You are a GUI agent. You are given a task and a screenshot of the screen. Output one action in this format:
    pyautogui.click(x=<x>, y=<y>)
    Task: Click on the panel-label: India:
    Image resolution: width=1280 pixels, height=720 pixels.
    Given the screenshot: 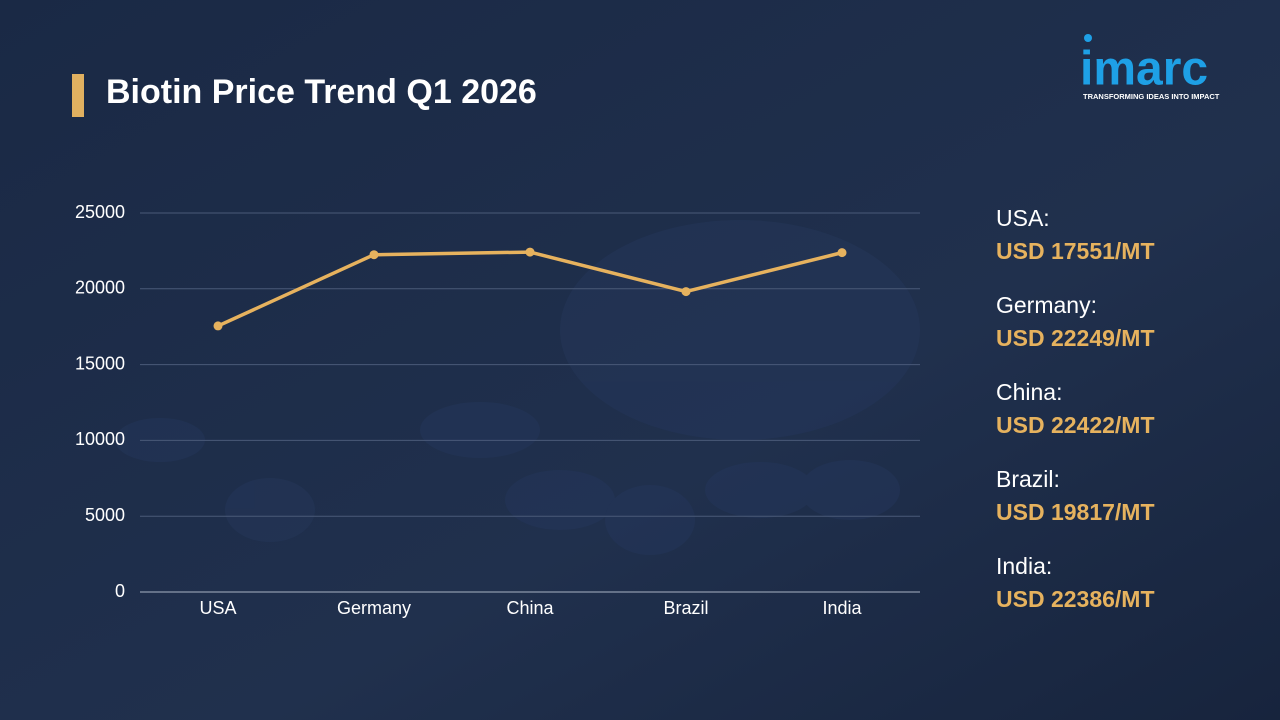 What is the action you would take?
    pyautogui.click(x=1024, y=566)
    